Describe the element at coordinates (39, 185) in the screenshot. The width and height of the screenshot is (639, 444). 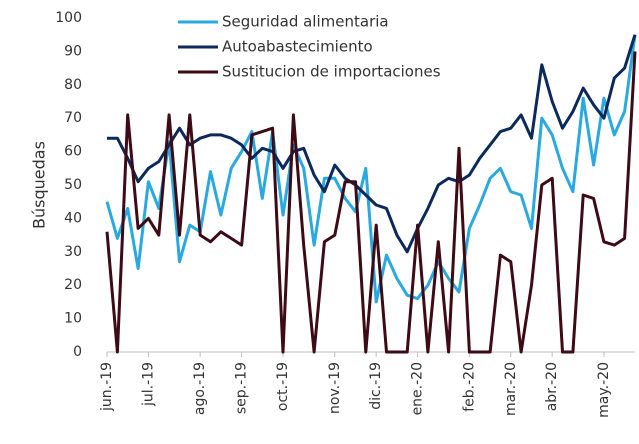
I see `y-axis-label: Búsquedas` at that location.